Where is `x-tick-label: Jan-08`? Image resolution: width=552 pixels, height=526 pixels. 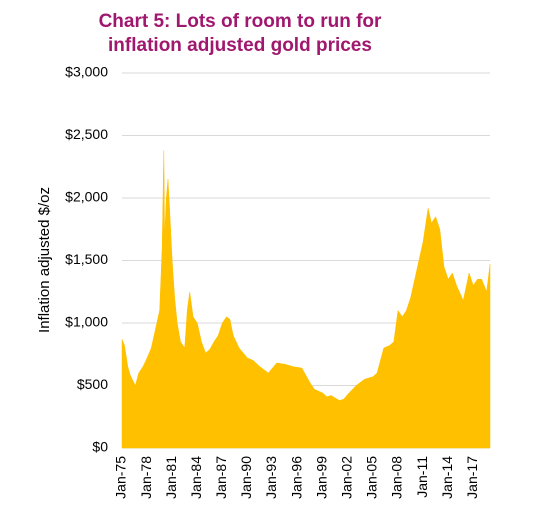
x-tick-label: Jan-08 is located at coordinates (397, 477).